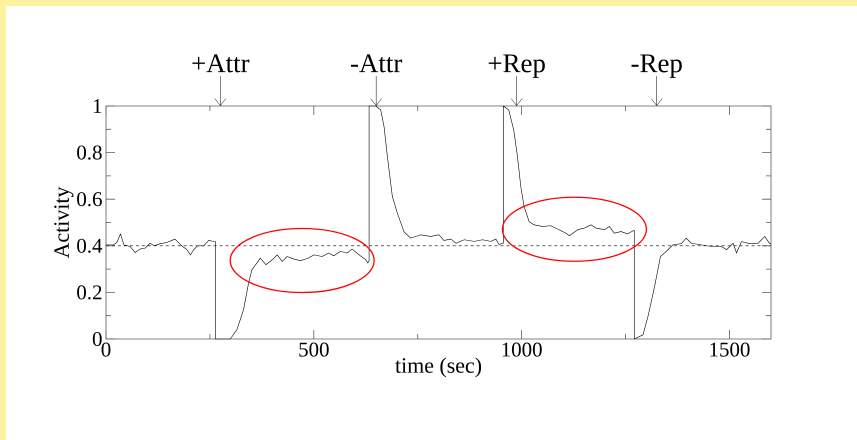 The image size is (857, 440). Describe the element at coordinates (64, 222) in the screenshot. I see `y-axis-title: Activity` at that location.